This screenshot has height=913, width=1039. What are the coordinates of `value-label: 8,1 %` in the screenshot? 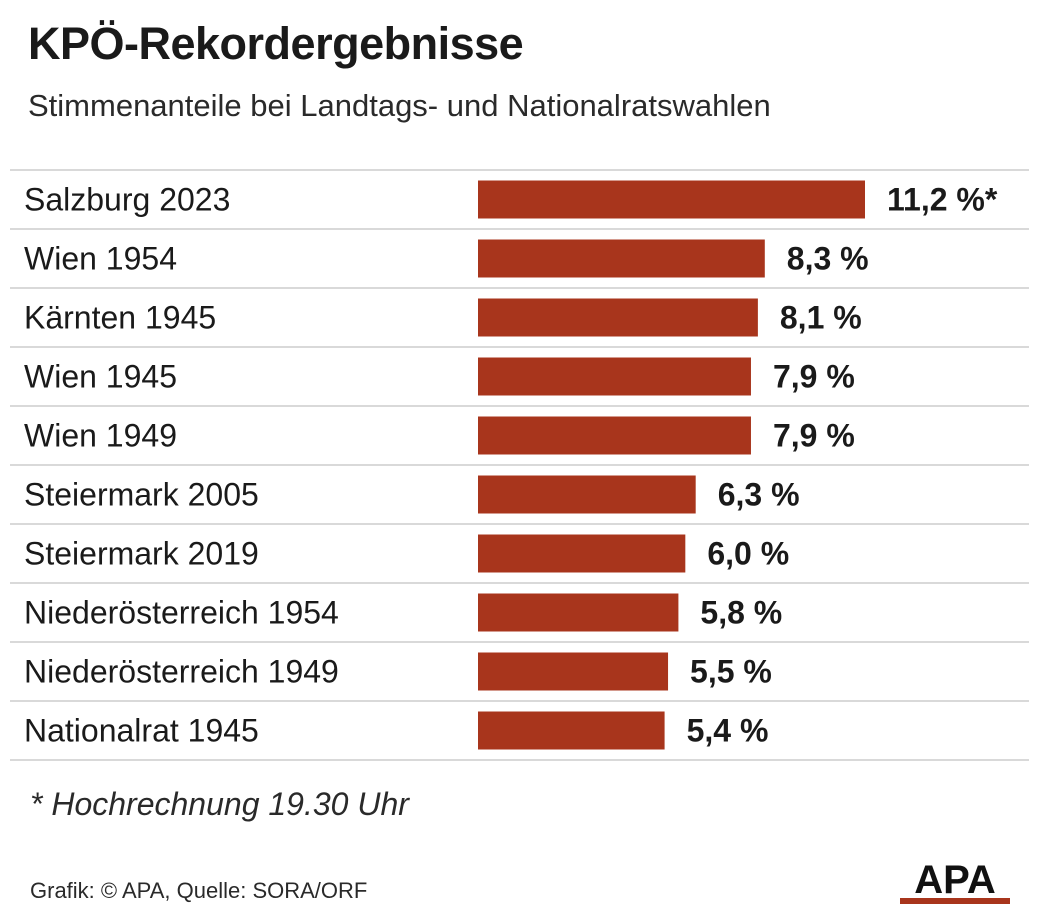 It's located at (821, 318).